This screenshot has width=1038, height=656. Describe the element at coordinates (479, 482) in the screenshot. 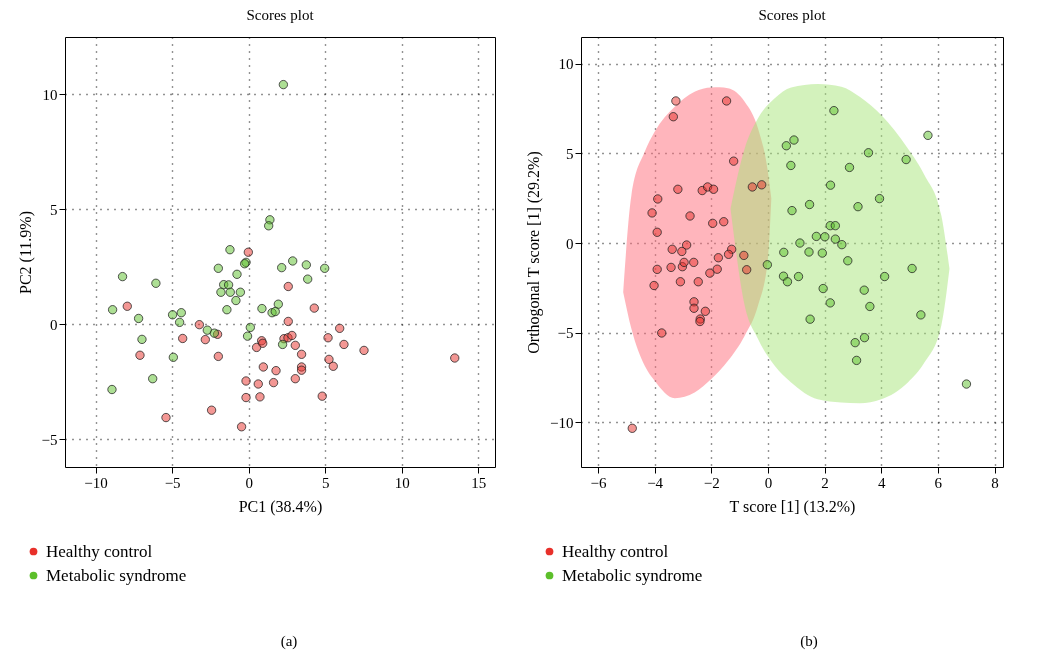

I see `x-tick-label: 15` at that location.